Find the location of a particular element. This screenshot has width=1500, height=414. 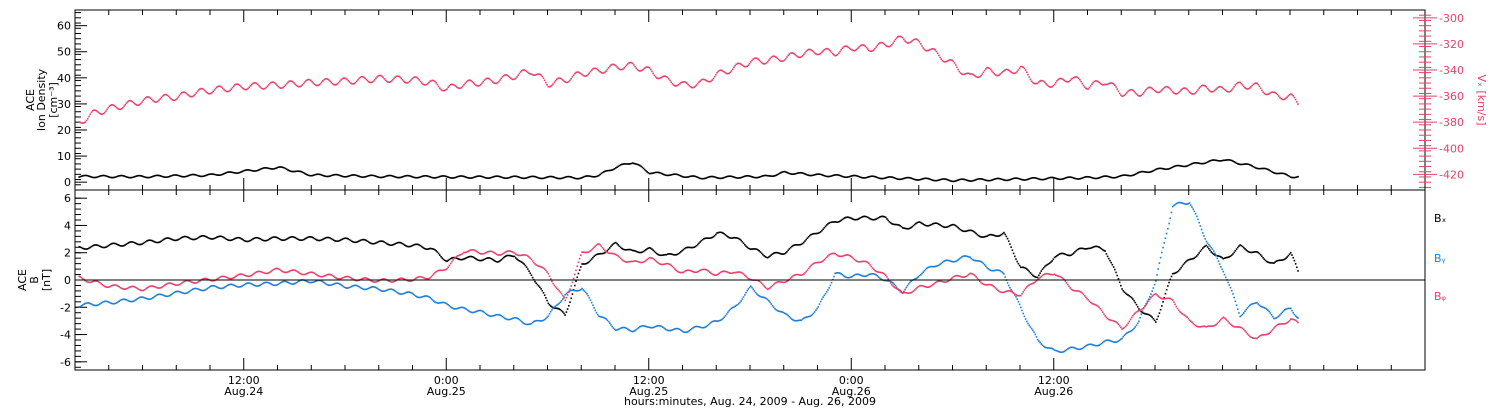

b-tick-label: -4 is located at coordinates (65, 335).